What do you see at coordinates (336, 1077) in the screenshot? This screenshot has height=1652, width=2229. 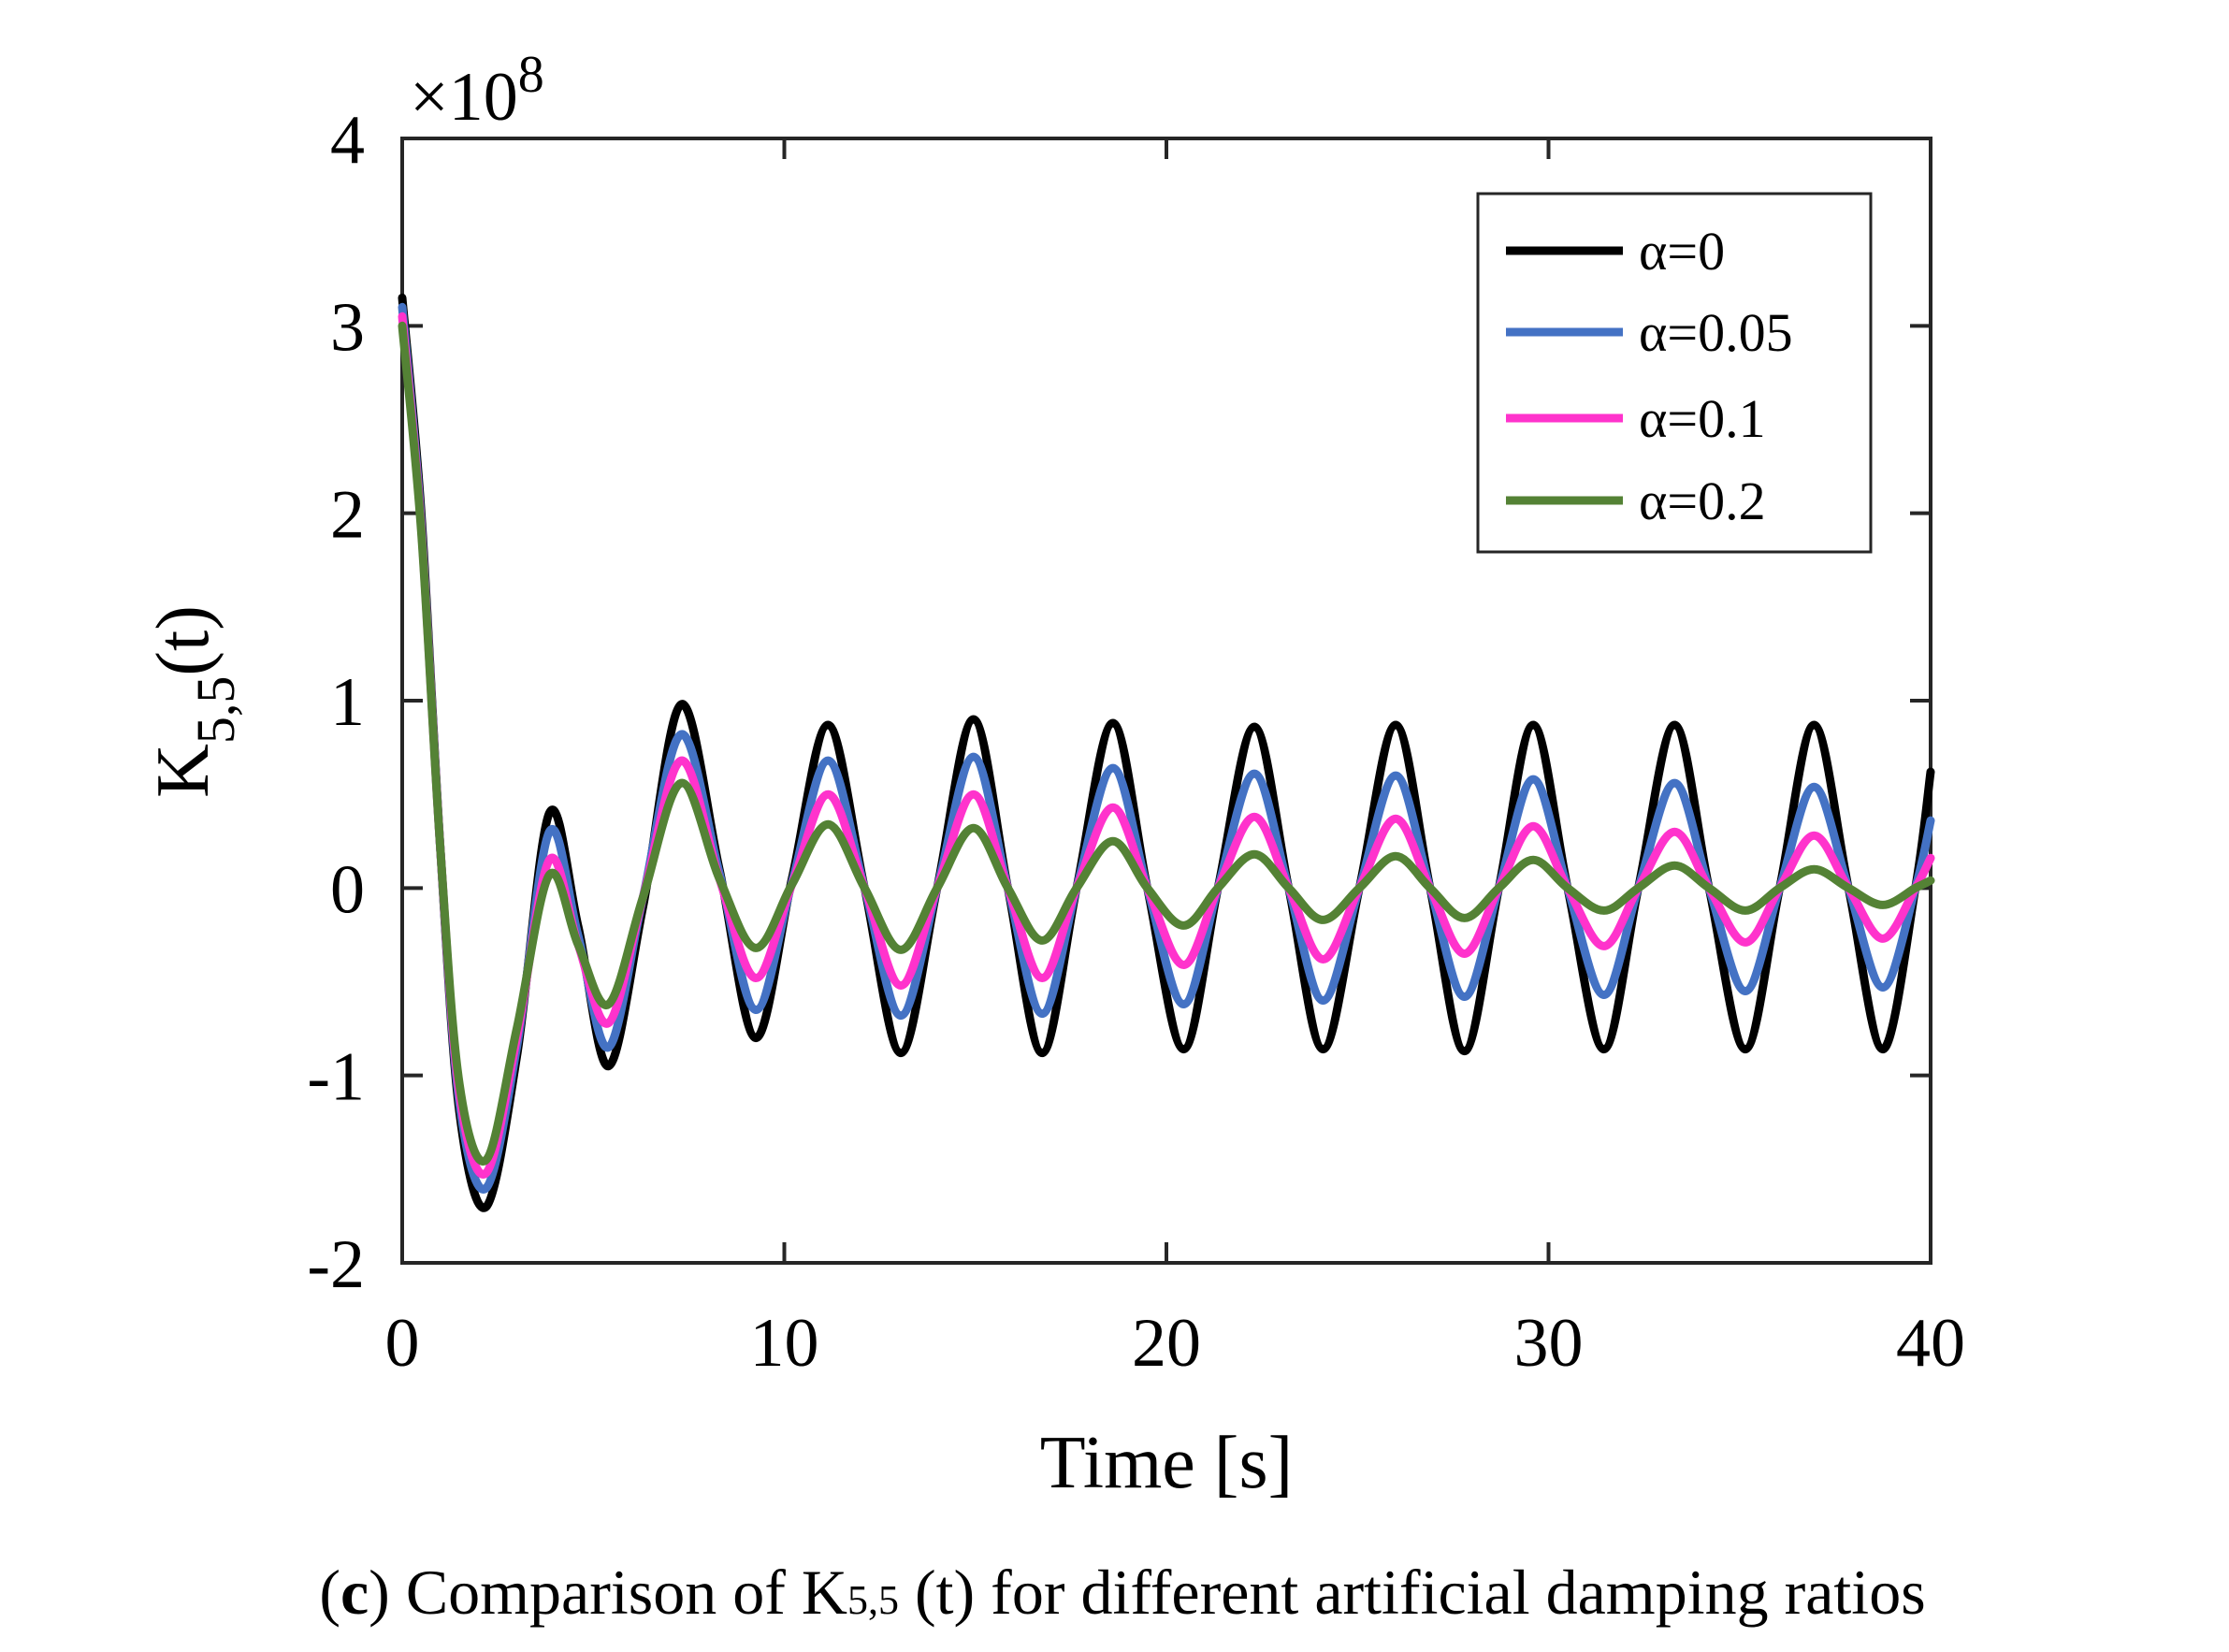 I see `y-tick-label: -1` at bounding box center [336, 1077].